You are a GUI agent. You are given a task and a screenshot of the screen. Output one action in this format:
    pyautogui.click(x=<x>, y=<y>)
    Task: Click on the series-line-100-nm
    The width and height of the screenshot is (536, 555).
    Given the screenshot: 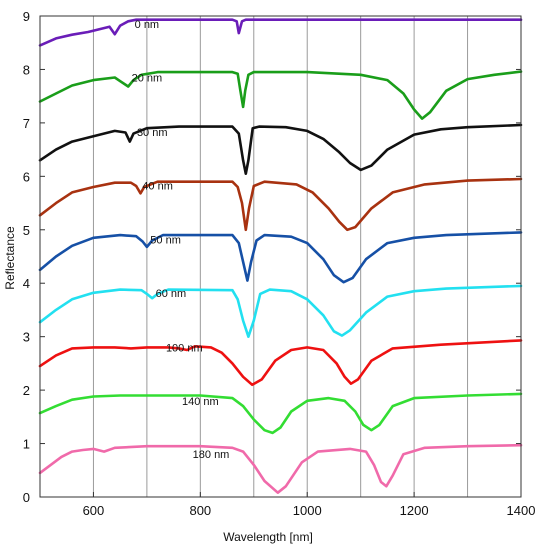 What is the action you would take?
    pyautogui.click(x=280, y=363)
    